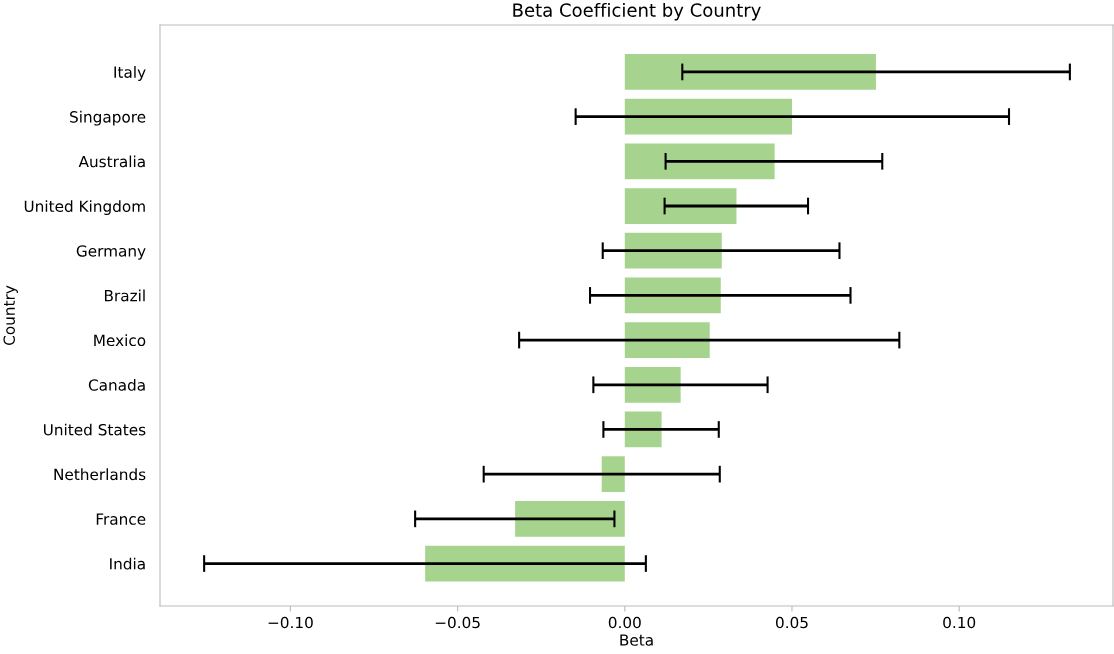  I want to click on x-tick-label: 0.10, so click(959, 622).